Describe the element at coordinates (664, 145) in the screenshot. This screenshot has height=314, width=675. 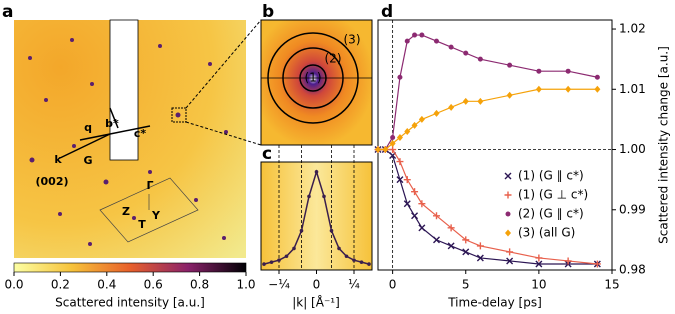
I see `y-axis-label: Scattered intensity change [a.u.]` at that location.